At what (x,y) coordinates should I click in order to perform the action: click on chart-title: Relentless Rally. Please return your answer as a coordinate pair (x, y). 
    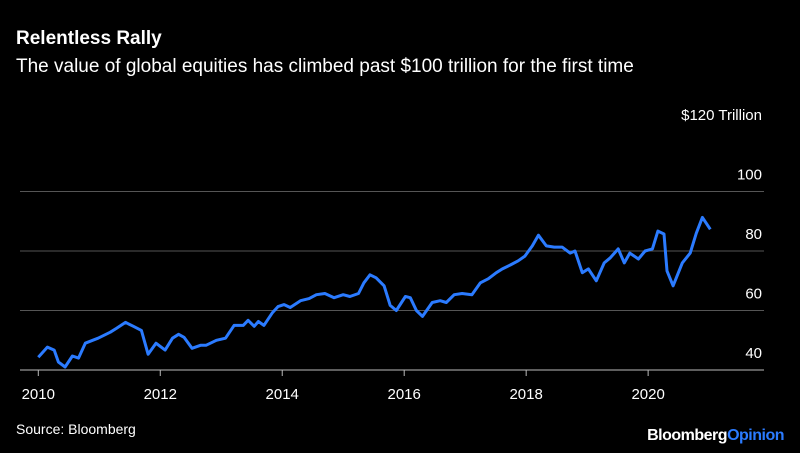
    Looking at the image, I should click on (89, 38).